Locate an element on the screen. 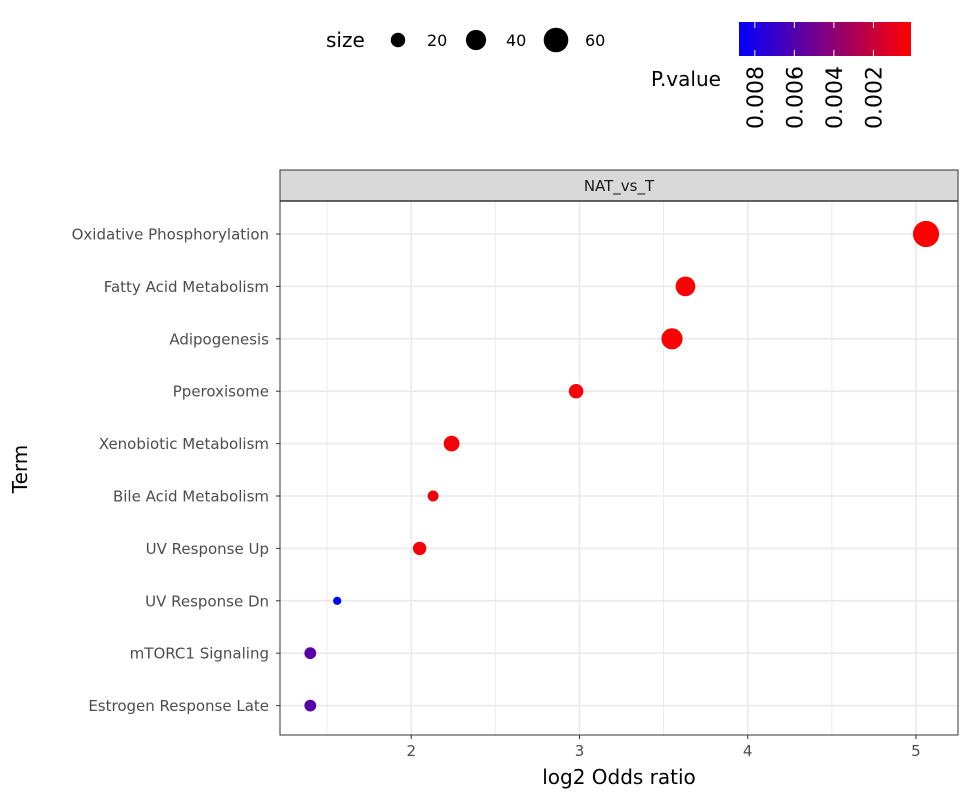  facet-strip-label: NAT_vs_T is located at coordinates (619, 186).